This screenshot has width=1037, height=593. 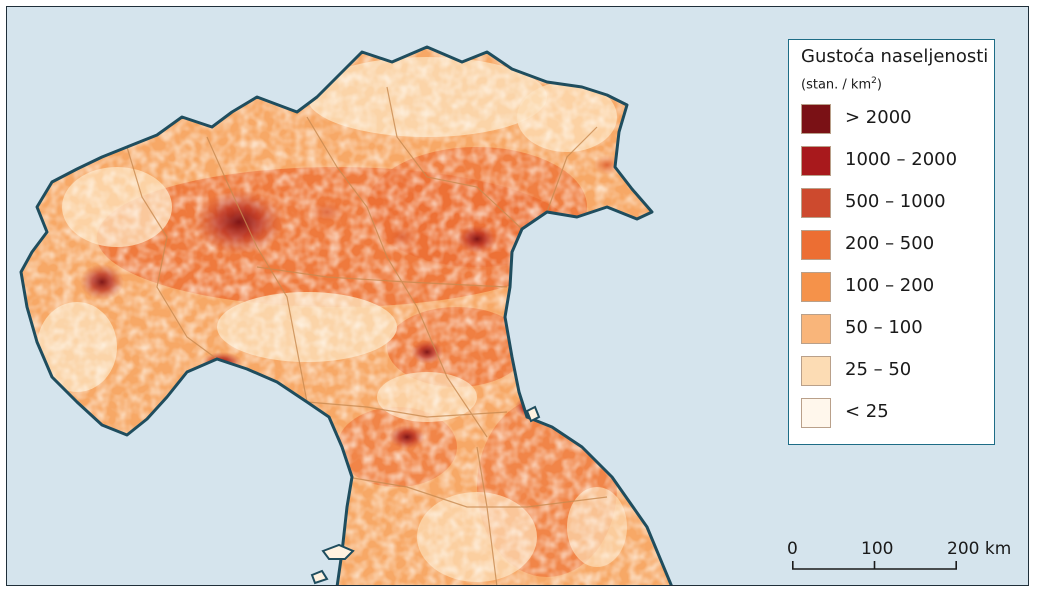 What do you see at coordinates (979, 549) in the screenshot?
I see `scale-label-200: 200 km` at bounding box center [979, 549].